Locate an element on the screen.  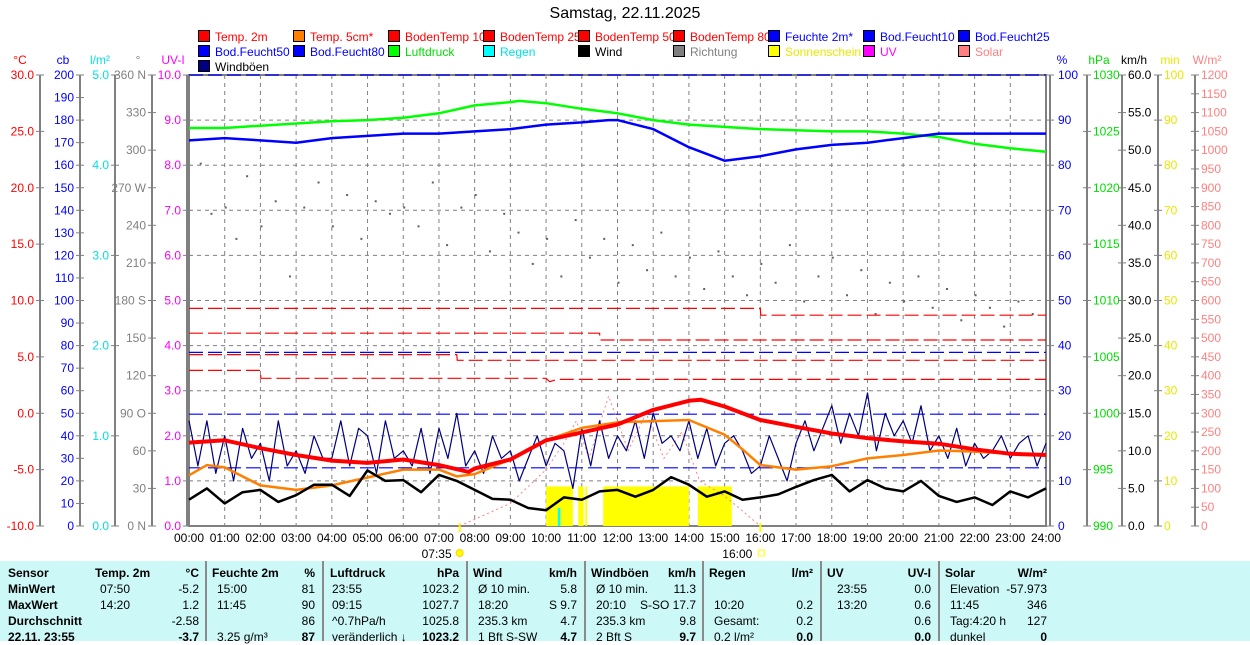
cell-value: 0.2 is located at coordinates (804, 605).